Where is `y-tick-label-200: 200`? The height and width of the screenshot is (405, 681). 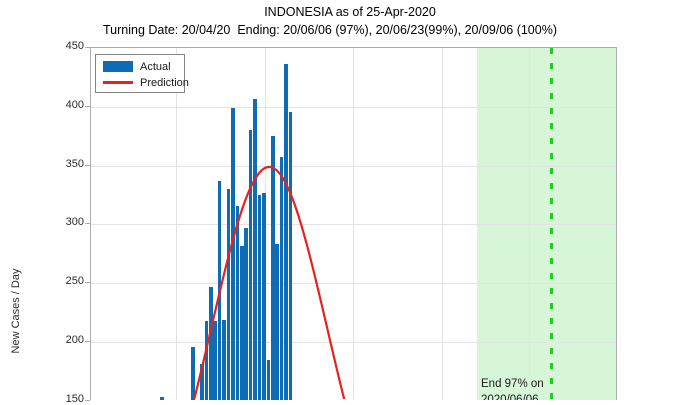 y-tick-label-200: 200 is located at coordinates (74, 340).